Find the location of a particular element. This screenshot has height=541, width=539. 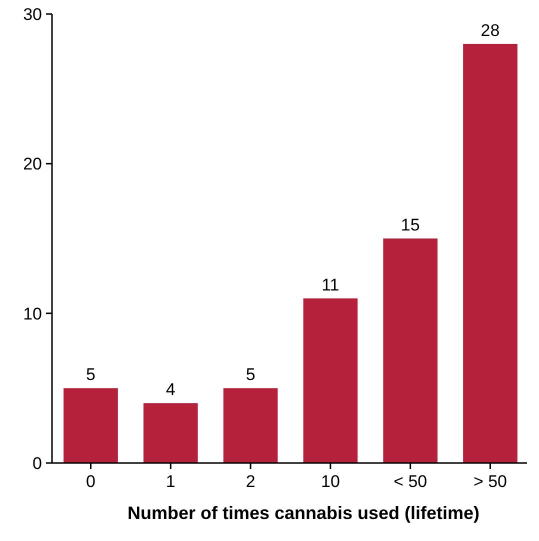

x-tick-label: 1 is located at coordinates (171, 481).